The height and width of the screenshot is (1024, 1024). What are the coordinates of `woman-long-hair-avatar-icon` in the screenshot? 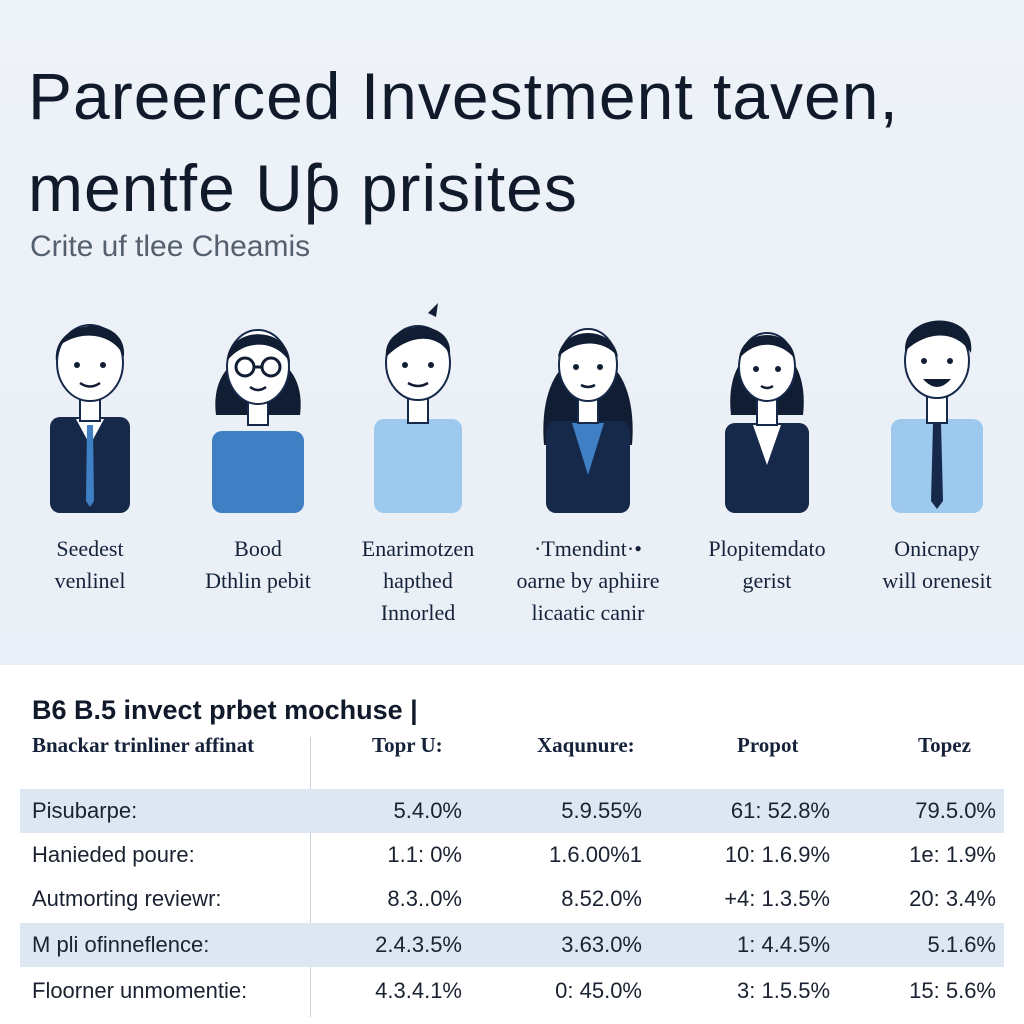 It's located at (588, 420).